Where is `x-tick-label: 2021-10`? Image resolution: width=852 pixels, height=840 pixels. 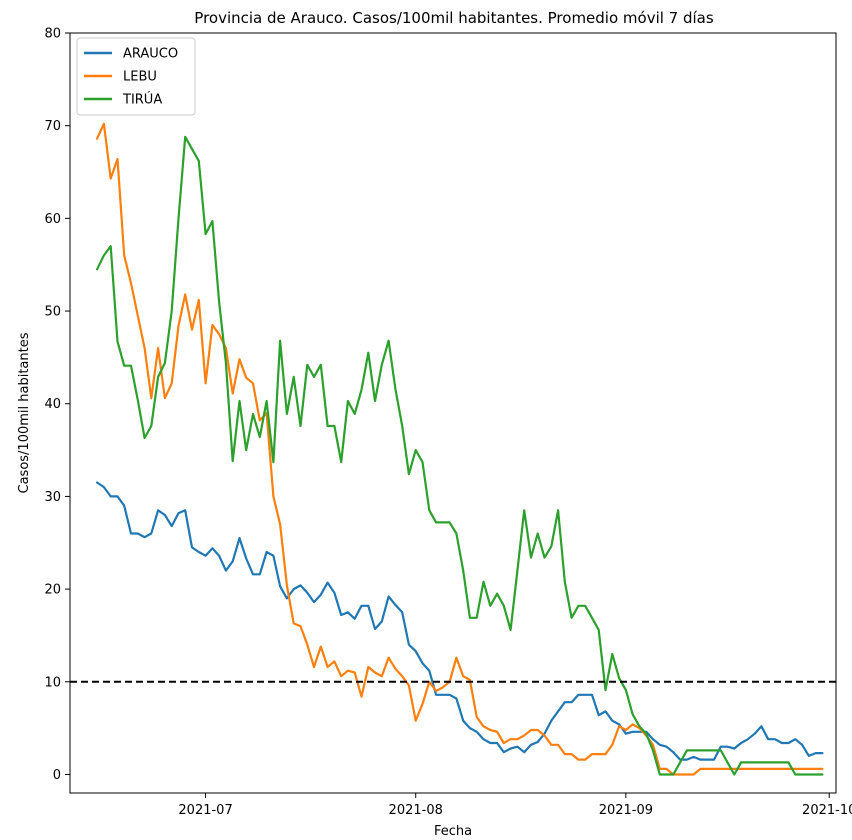 x-tick-label: 2021-10 is located at coordinates (827, 810).